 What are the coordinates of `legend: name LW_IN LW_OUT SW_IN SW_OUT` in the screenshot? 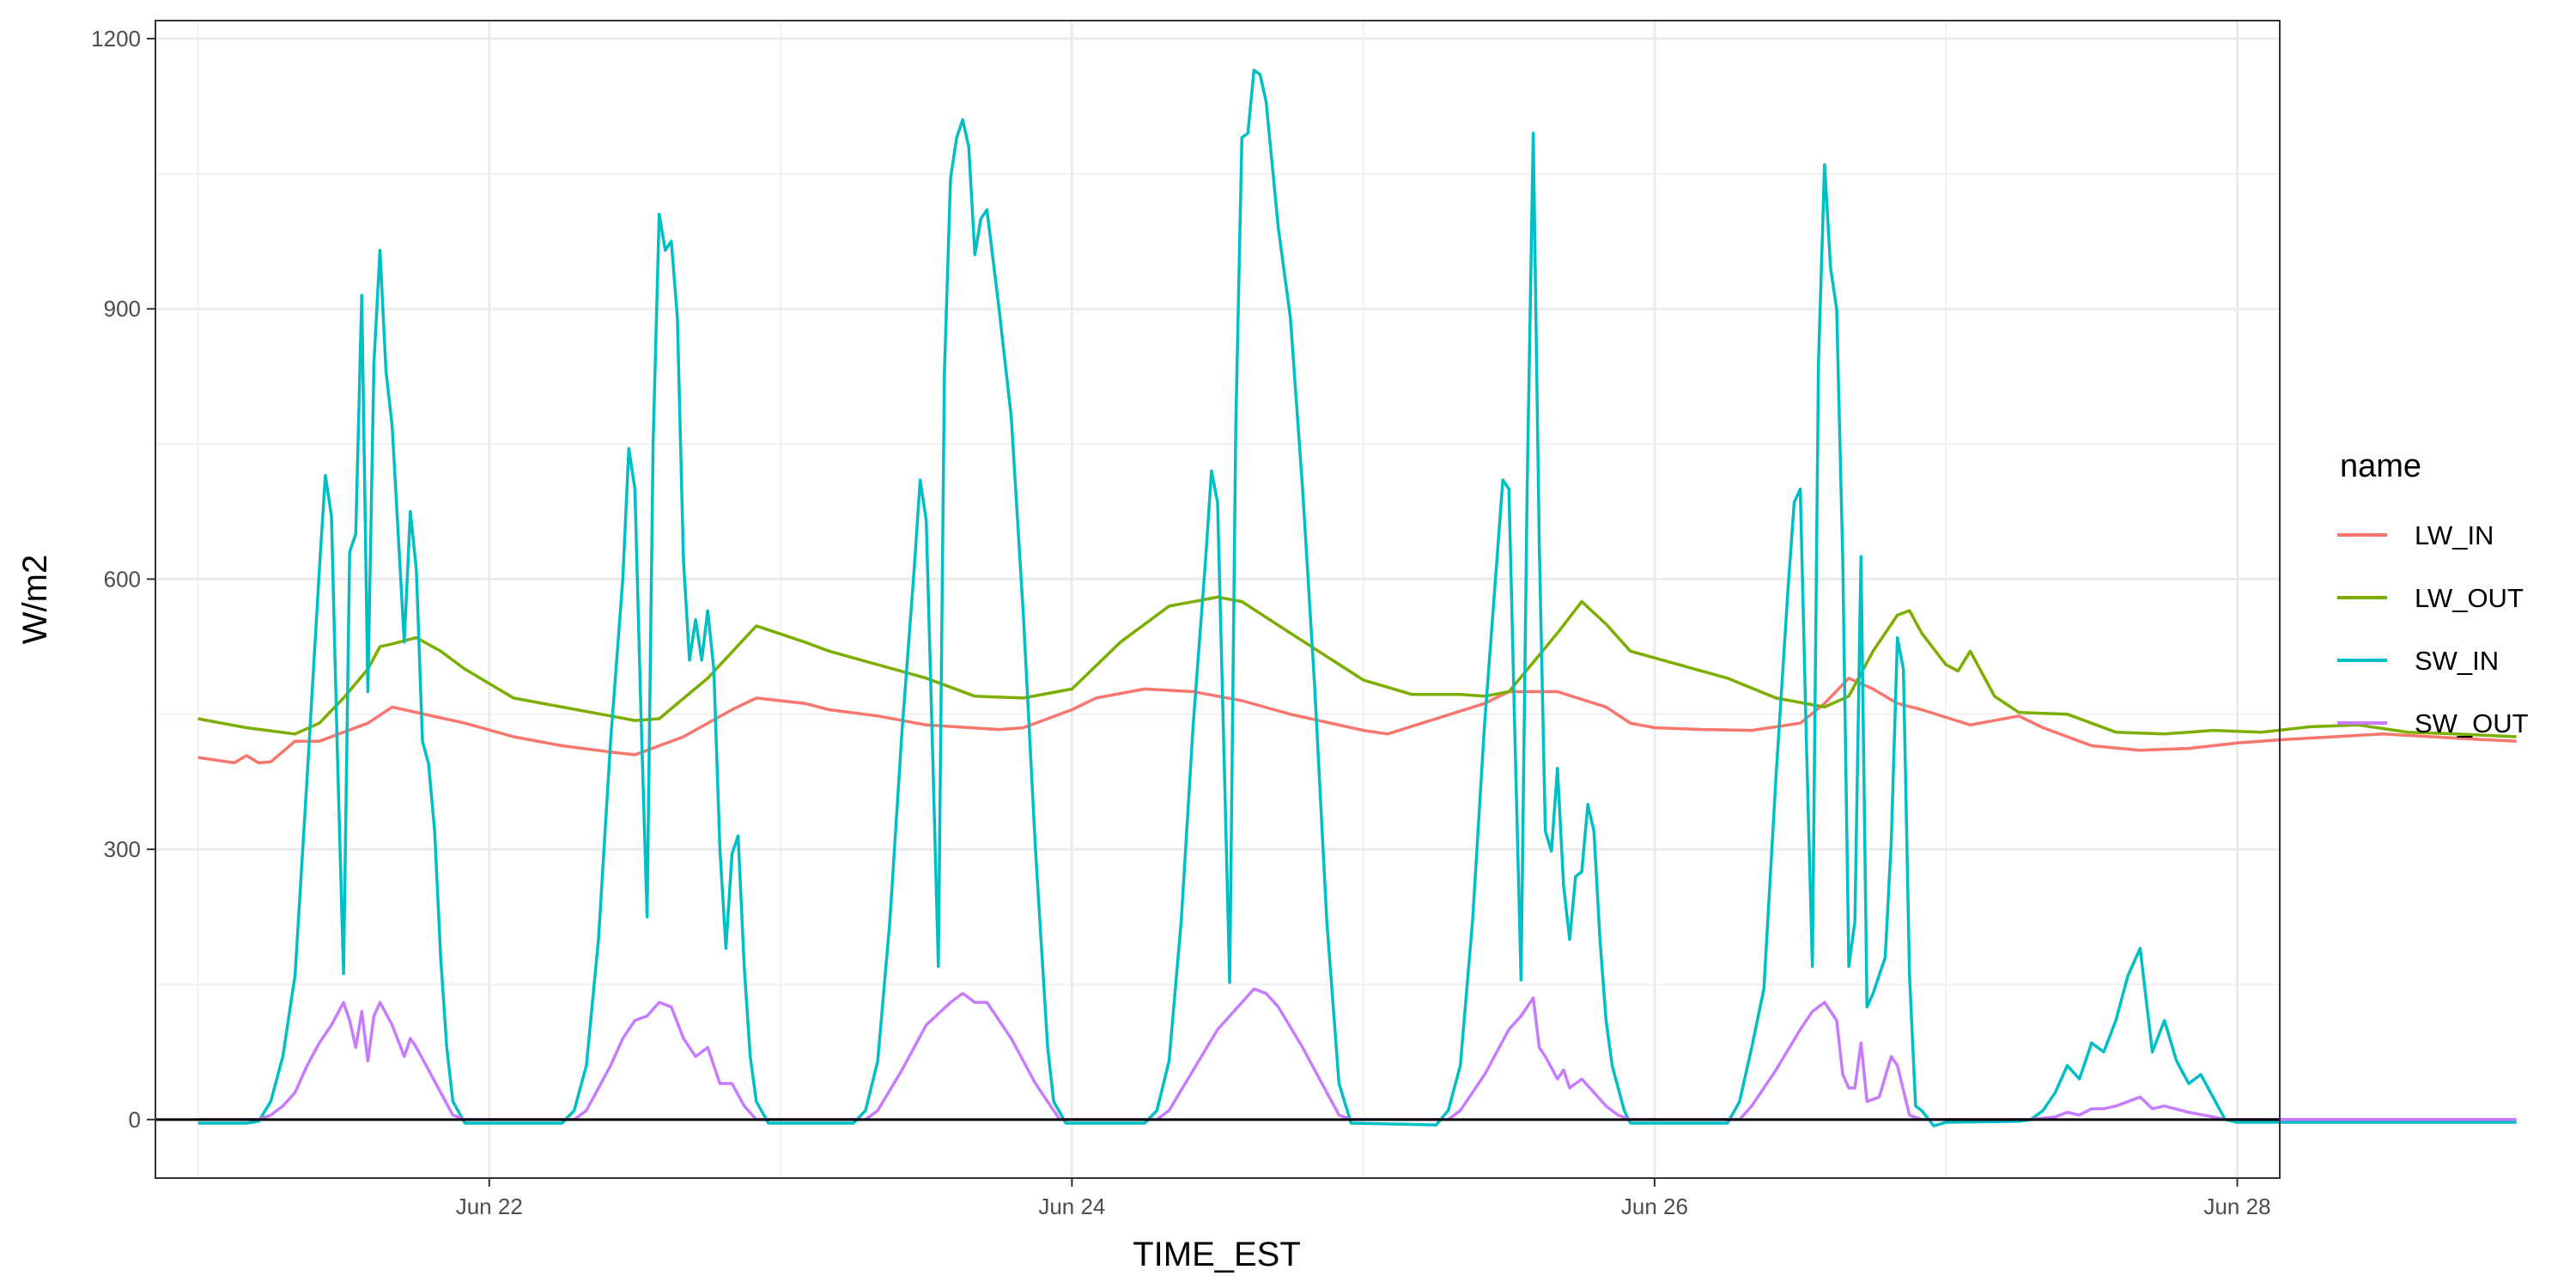 It's located at (2433, 593).